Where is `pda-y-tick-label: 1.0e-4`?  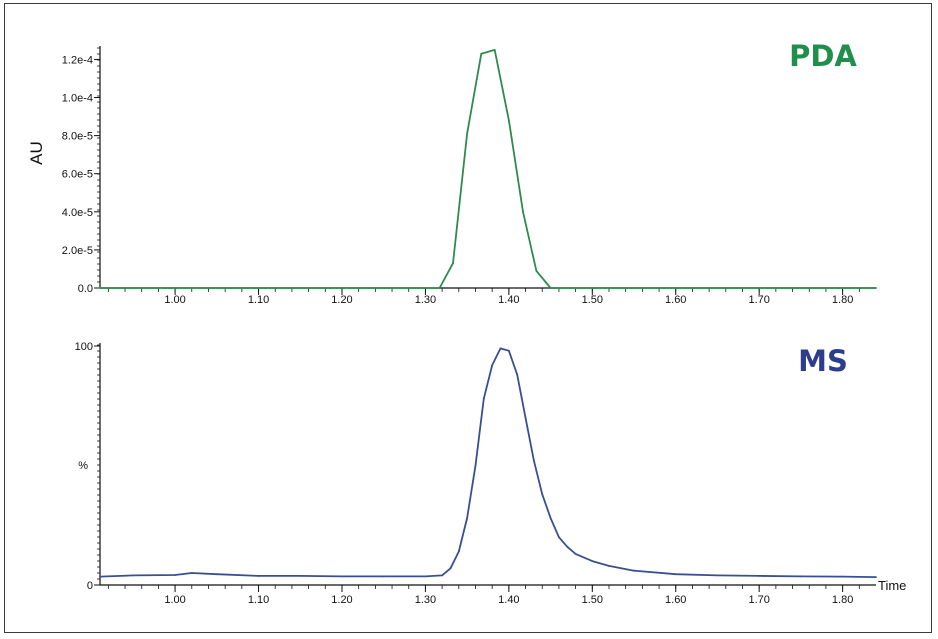
pda-y-tick-label: 1.0e-4 is located at coordinates (77, 99).